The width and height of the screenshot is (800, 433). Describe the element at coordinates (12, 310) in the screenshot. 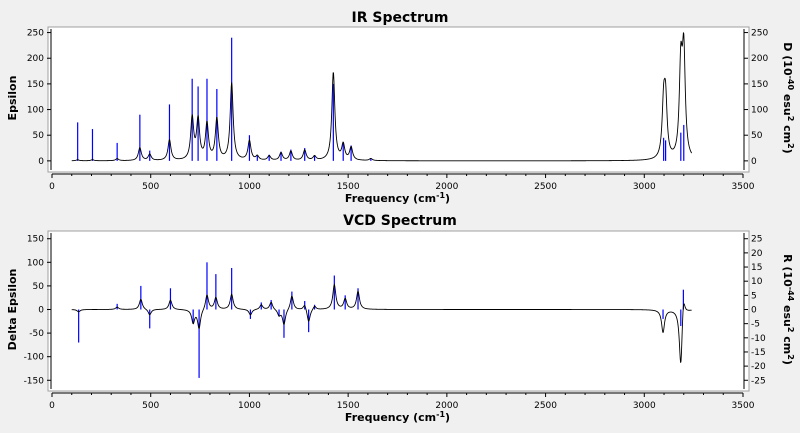

I see `y-axis-label: Delta Epsilon` at that location.